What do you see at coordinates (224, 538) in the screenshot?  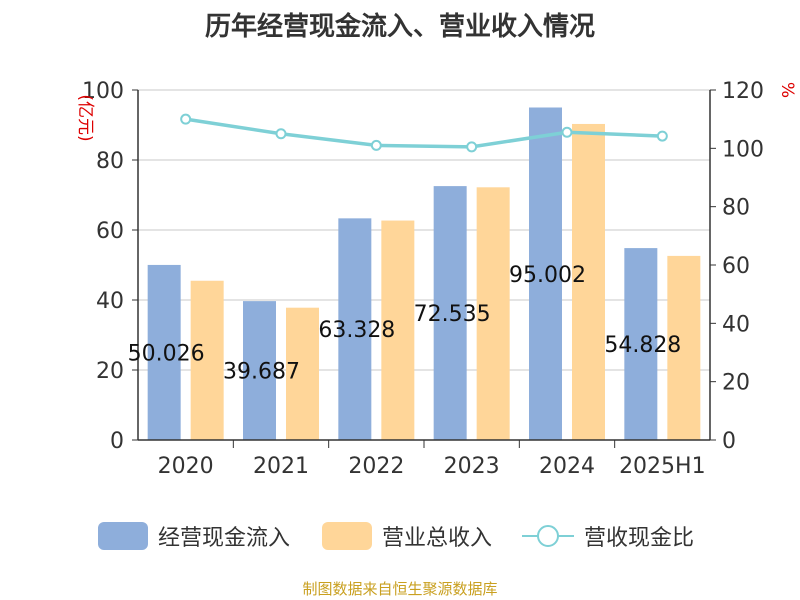 I see `legend-label-cash-inflow: 经营现金流入` at bounding box center [224, 538].